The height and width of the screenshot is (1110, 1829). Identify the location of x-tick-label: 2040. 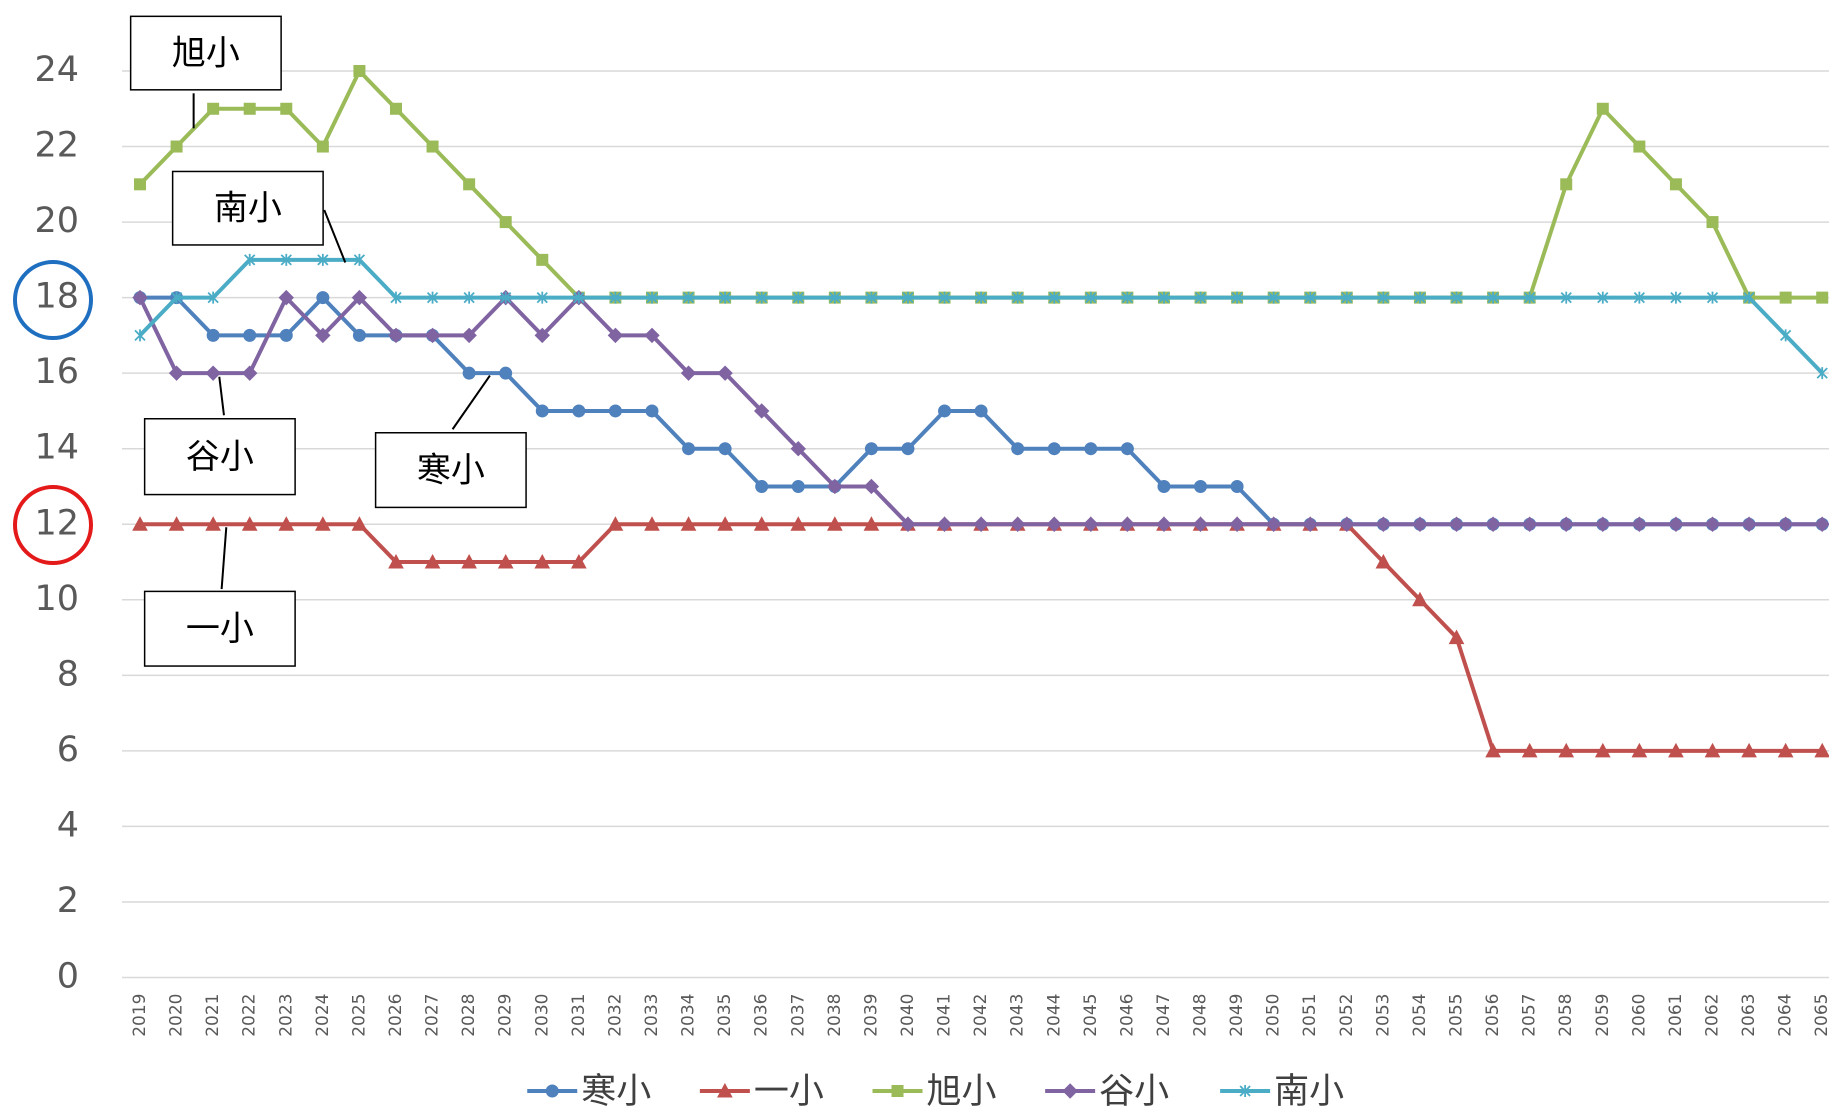
(908, 1015).